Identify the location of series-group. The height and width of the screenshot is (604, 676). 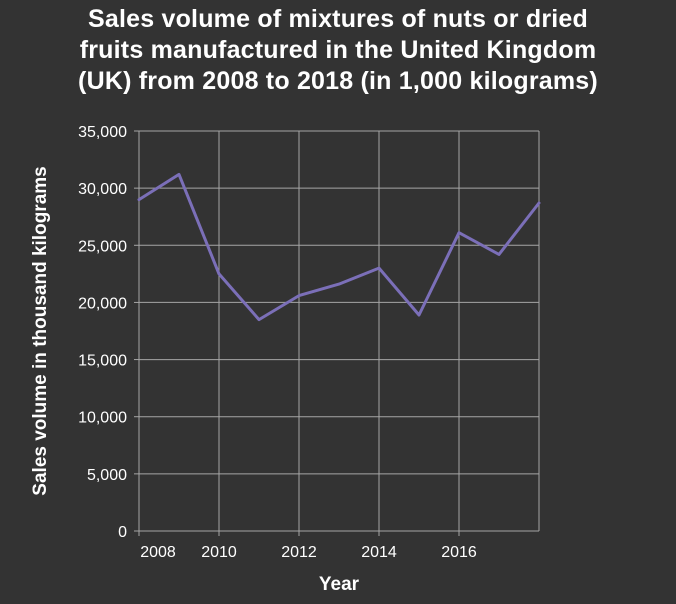
(339, 247).